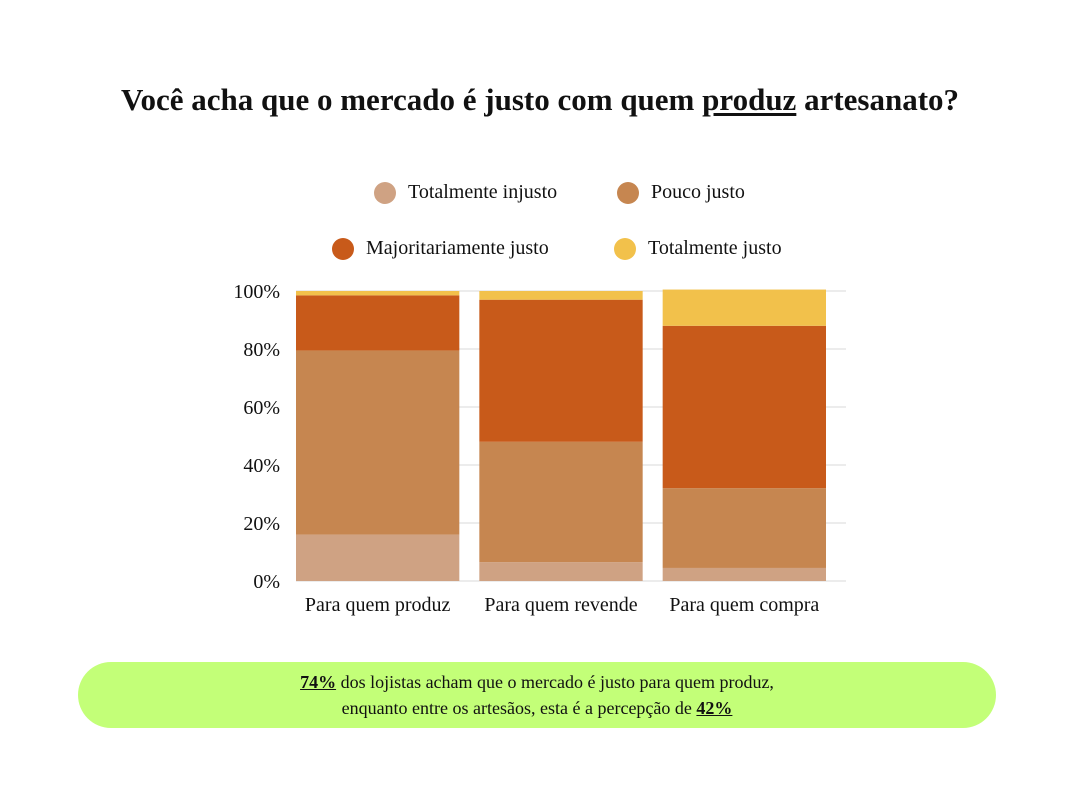 This screenshot has width=1080, height=810. I want to click on y-tick-label: 100%, so click(256, 292).